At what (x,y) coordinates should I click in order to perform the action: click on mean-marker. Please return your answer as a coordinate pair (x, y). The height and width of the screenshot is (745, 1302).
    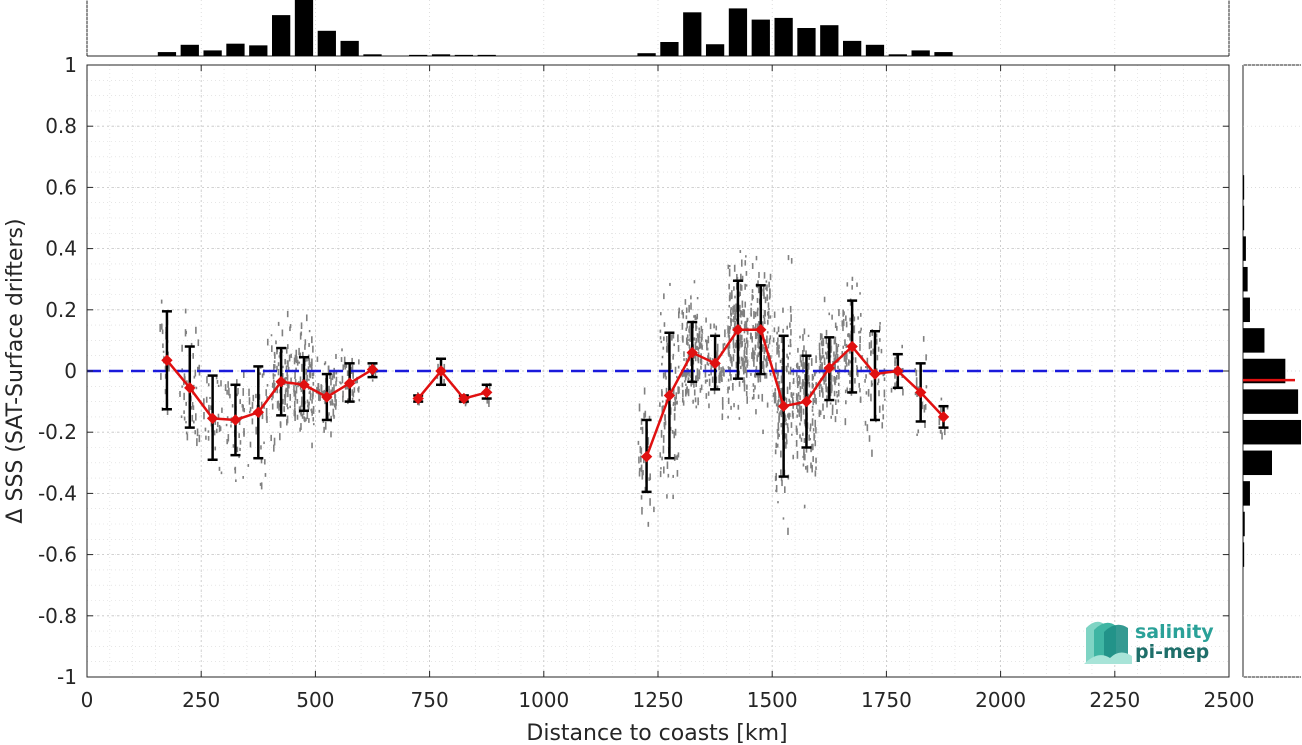
    Looking at the image, I should click on (920, 392).